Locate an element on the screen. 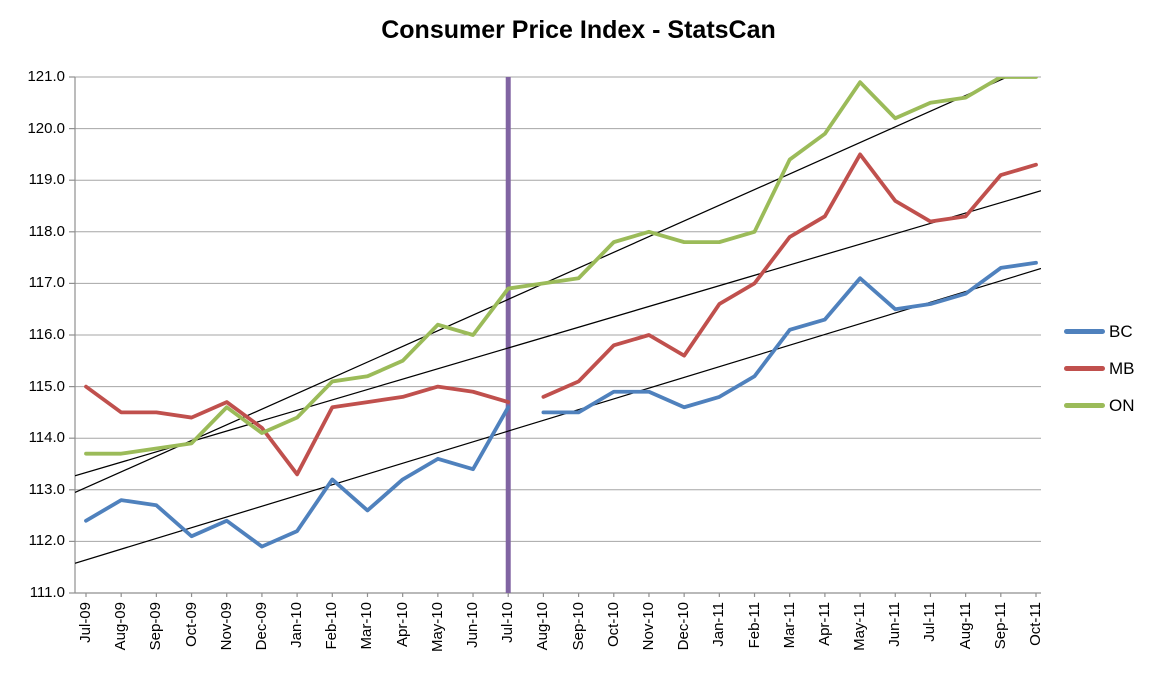  x-axis-label: Mar-10 is located at coordinates (367, 626).